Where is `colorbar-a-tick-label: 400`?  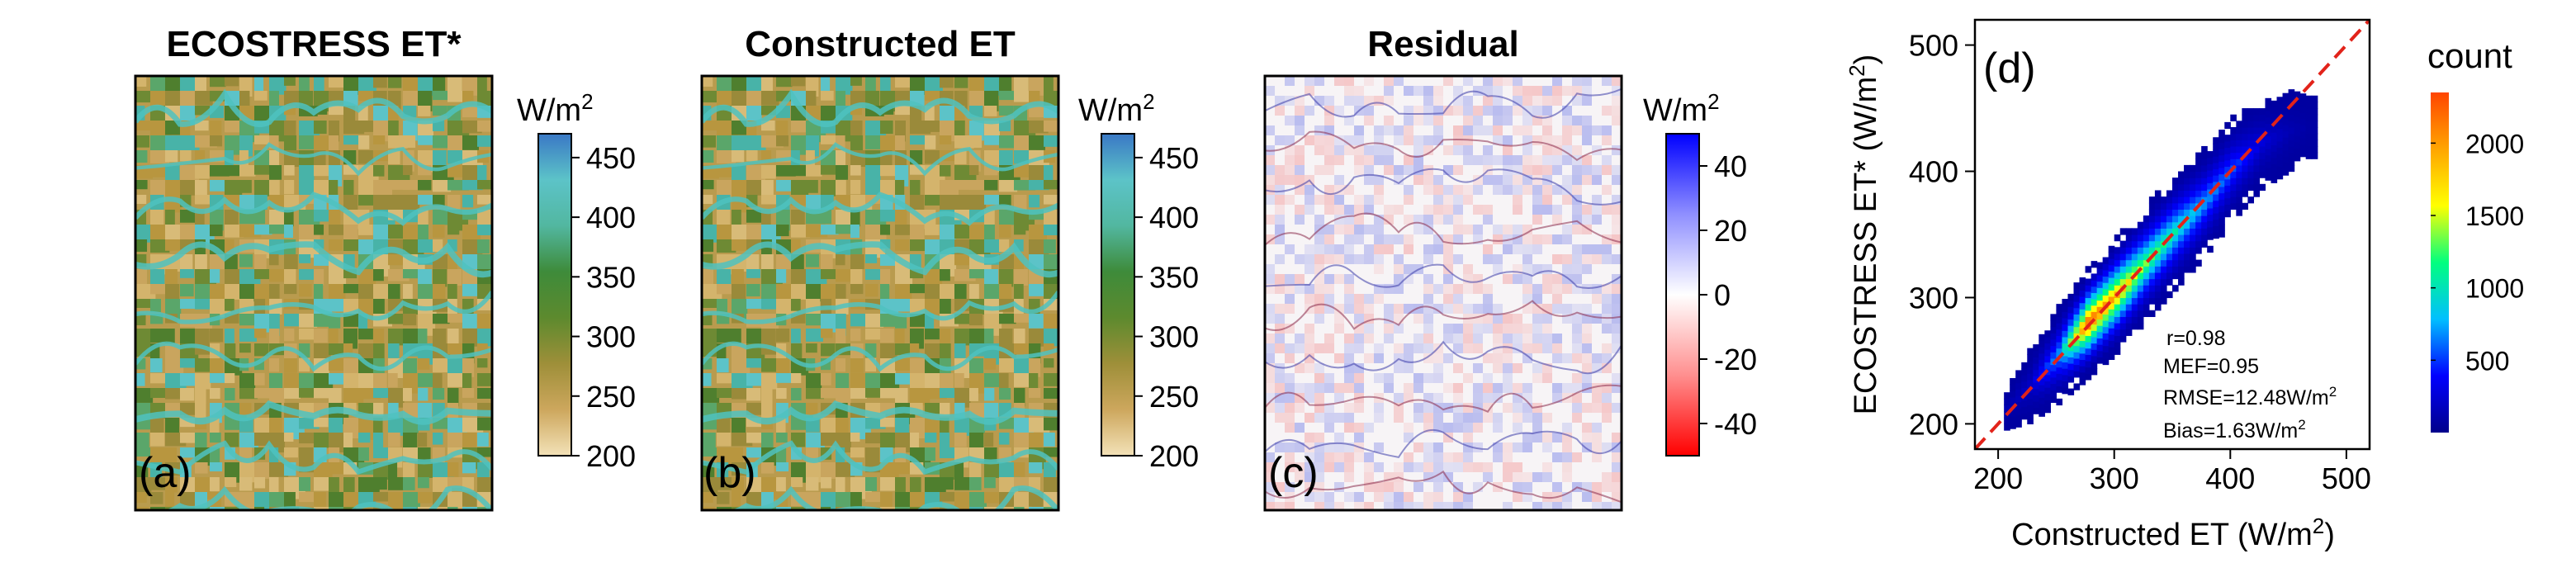
colorbar-a-tick-label: 400 is located at coordinates (611, 217).